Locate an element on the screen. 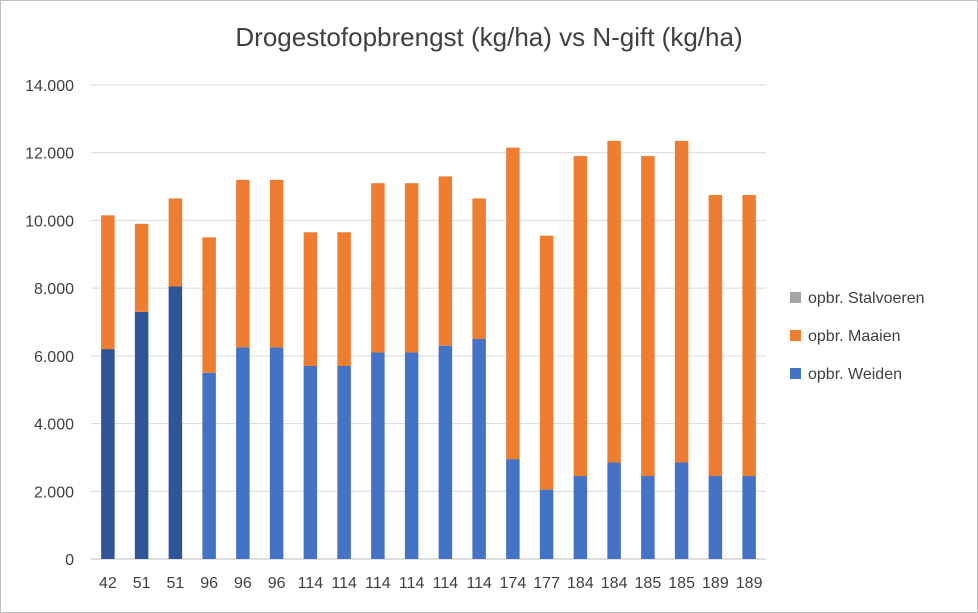 Image resolution: width=978 pixels, height=613 pixels. y-tick-label: 12.000 is located at coordinates (49, 154).